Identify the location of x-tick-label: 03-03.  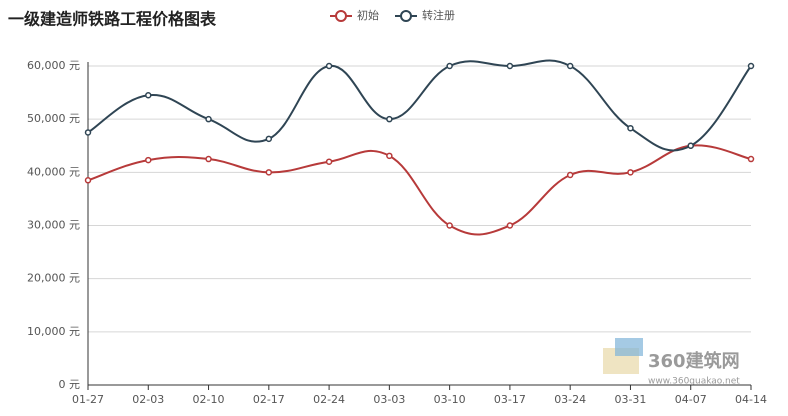
(389, 399).